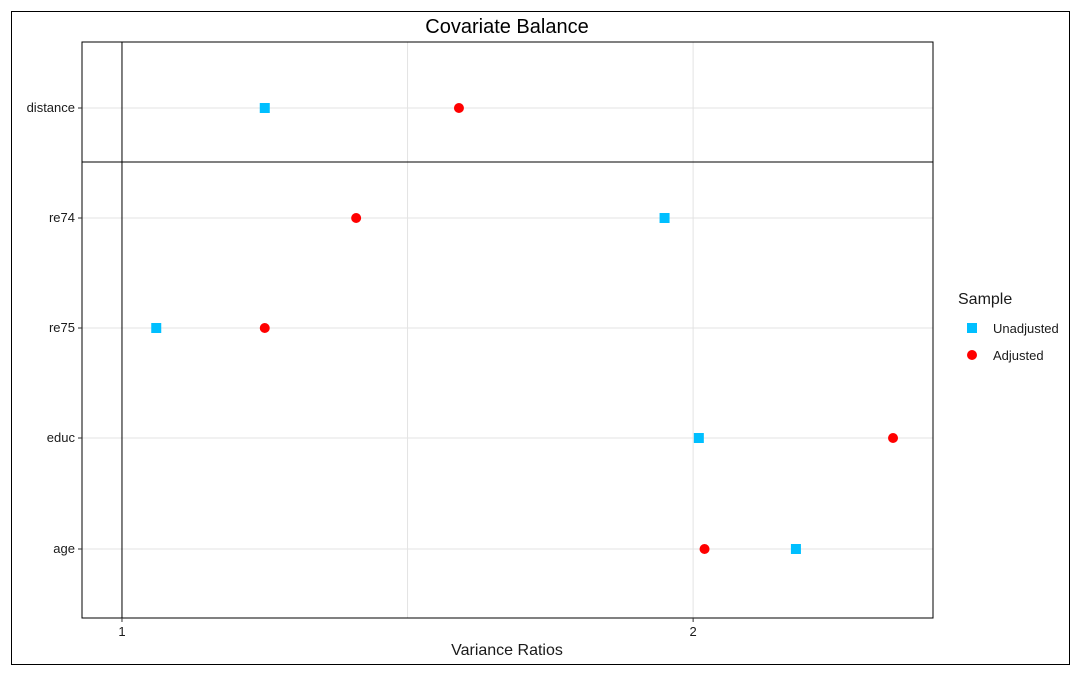  I want to click on legend-label-adjusted: Adjusted, so click(1018, 355).